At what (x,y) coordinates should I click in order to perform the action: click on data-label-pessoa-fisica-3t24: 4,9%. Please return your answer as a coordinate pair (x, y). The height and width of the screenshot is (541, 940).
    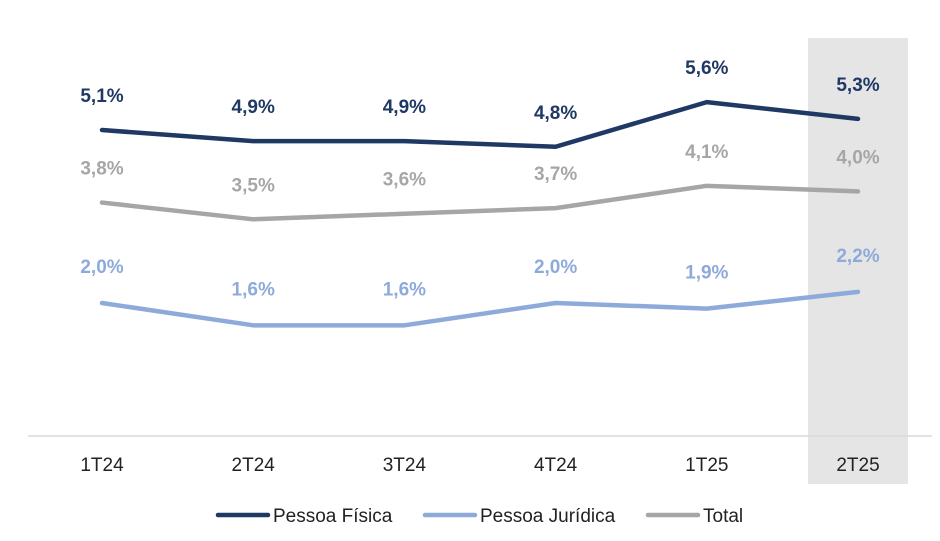
    Looking at the image, I should click on (404, 107).